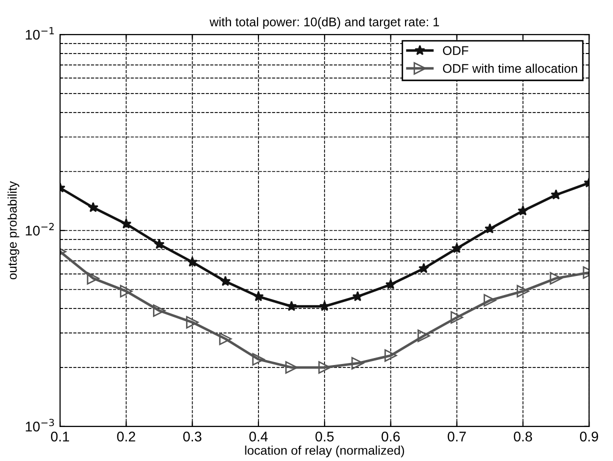 The width and height of the screenshot is (613, 461). I want to click on x-axis-title: location of relay (normalized), so click(324, 452).